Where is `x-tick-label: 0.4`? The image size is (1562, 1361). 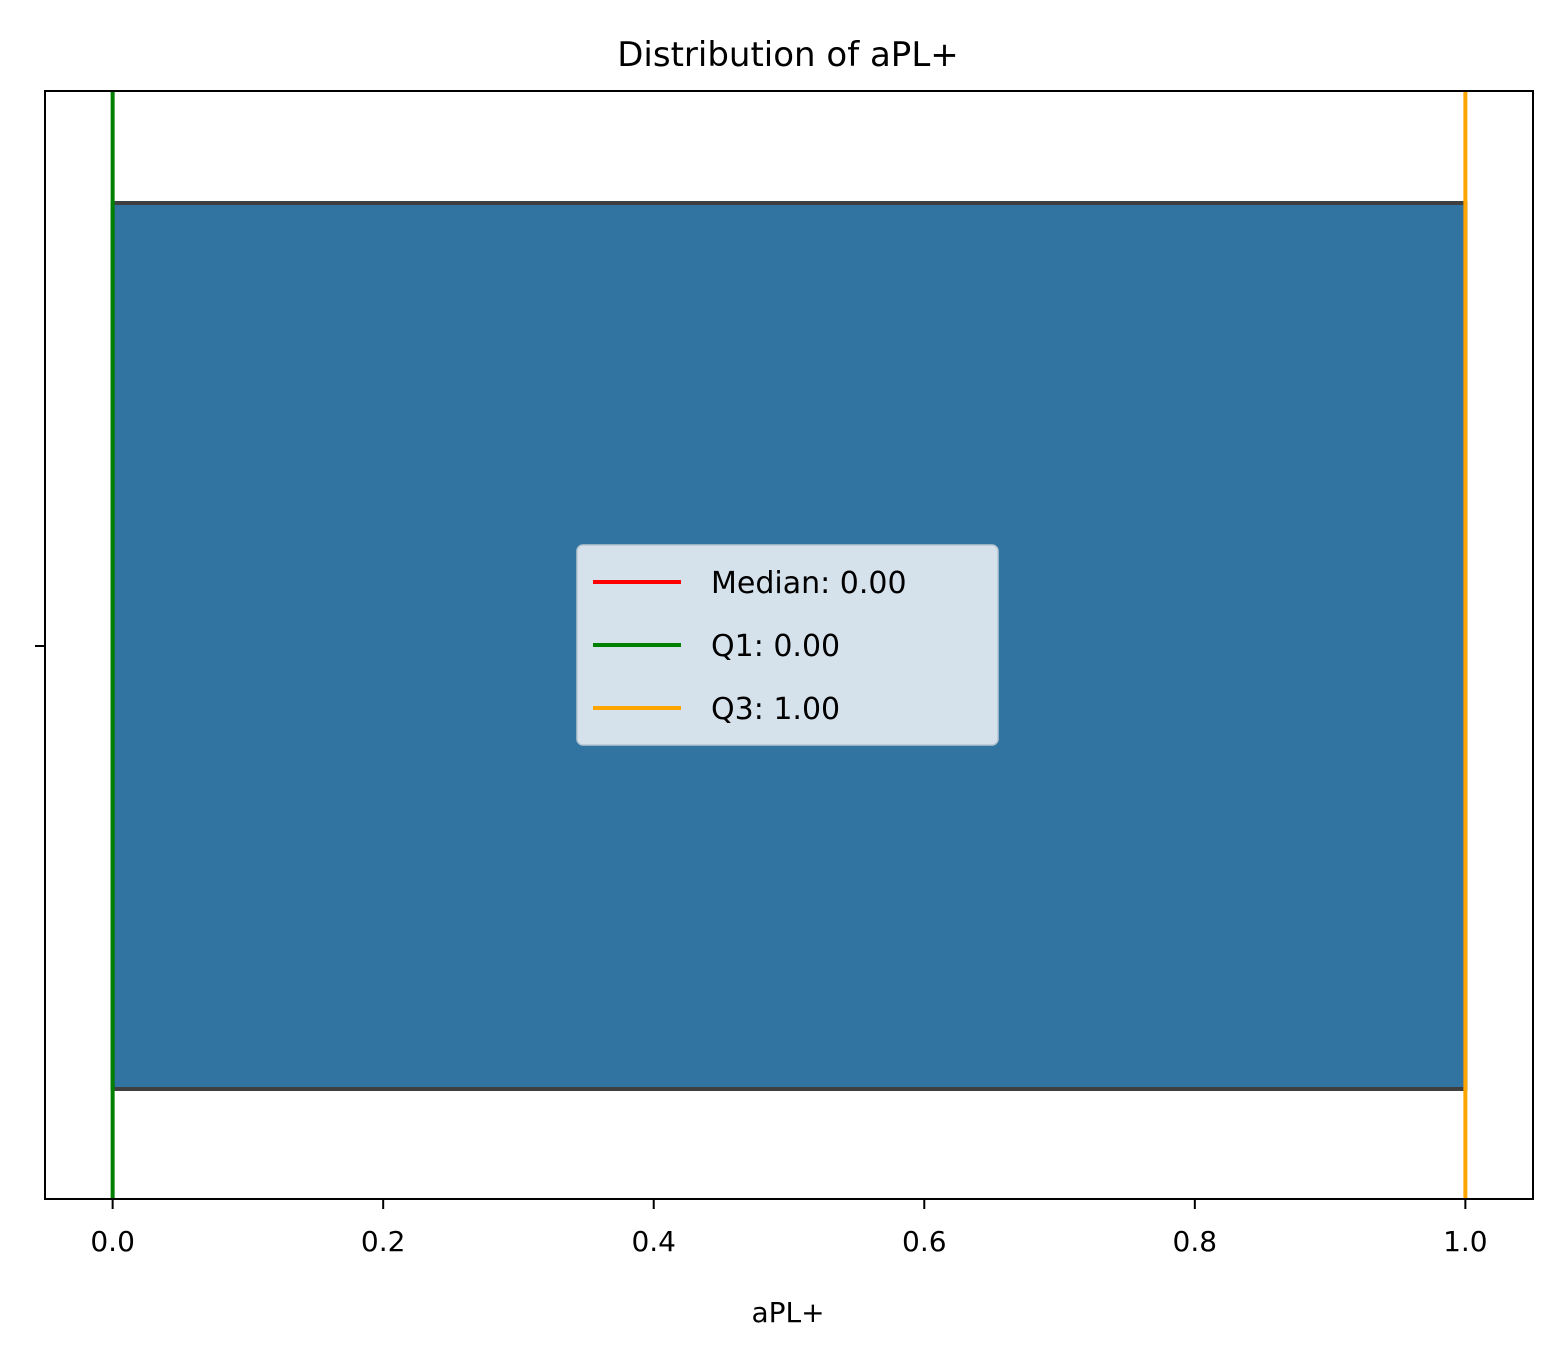
x-tick-label: 0.4 is located at coordinates (653, 1241).